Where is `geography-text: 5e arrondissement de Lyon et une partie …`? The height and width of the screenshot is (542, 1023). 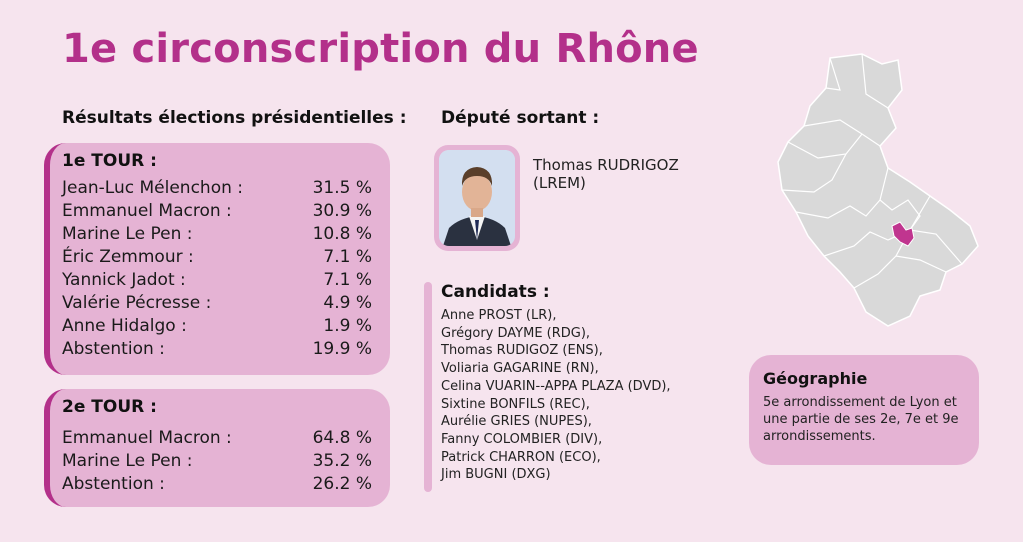 geography-text: 5e arrondissement de Lyon et une partie … is located at coordinates (861, 419).